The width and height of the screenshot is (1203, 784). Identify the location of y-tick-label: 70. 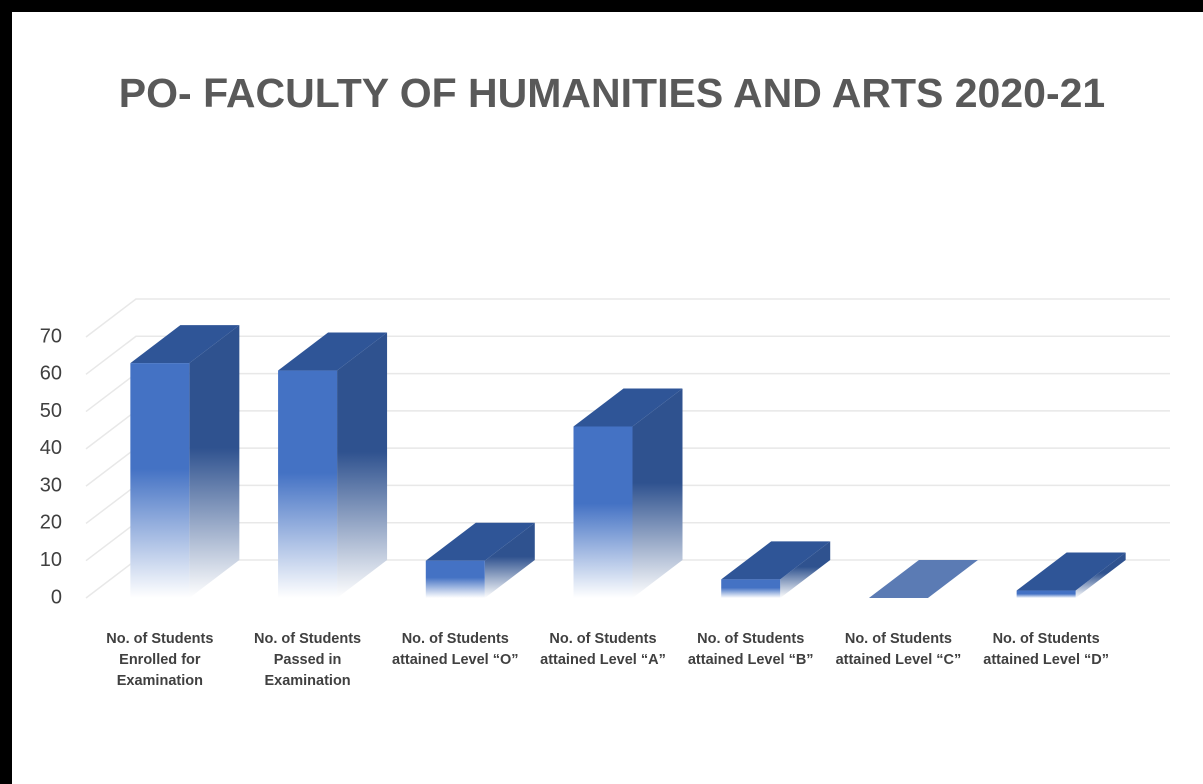
(51, 336).